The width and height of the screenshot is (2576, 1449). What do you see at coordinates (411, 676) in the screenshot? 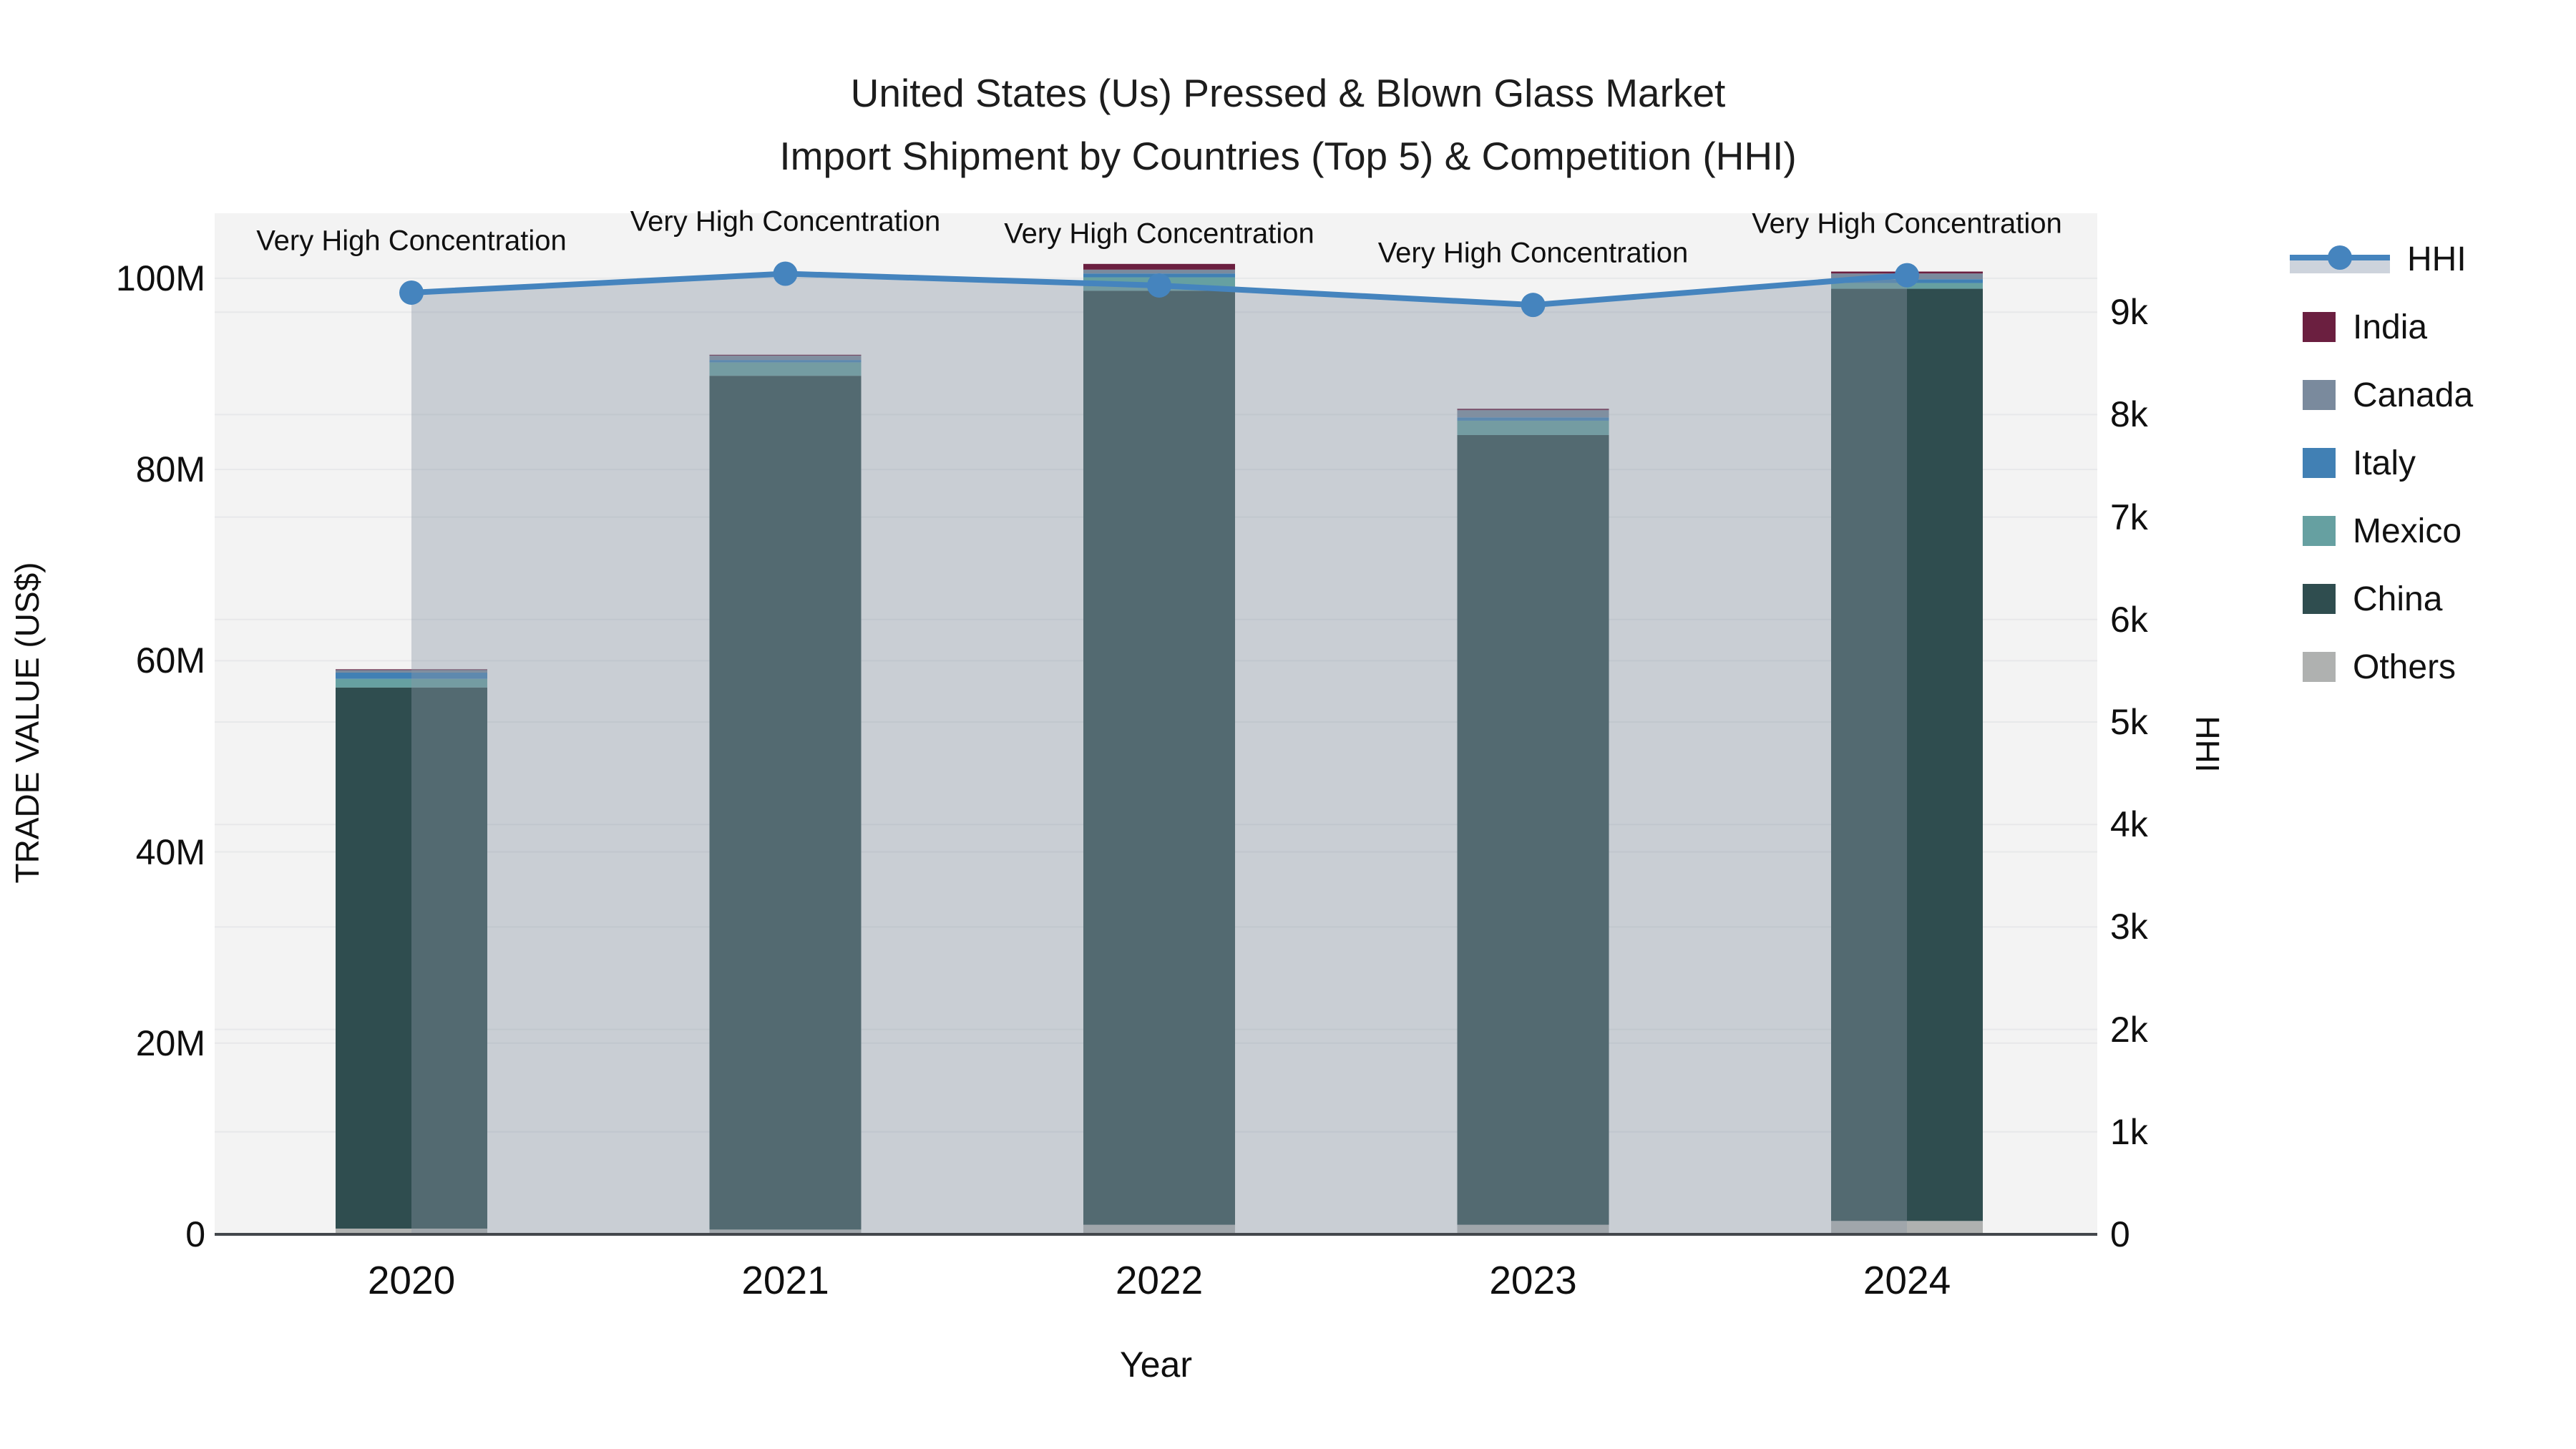
I see `bar-segment-italy-2020` at bounding box center [411, 676].